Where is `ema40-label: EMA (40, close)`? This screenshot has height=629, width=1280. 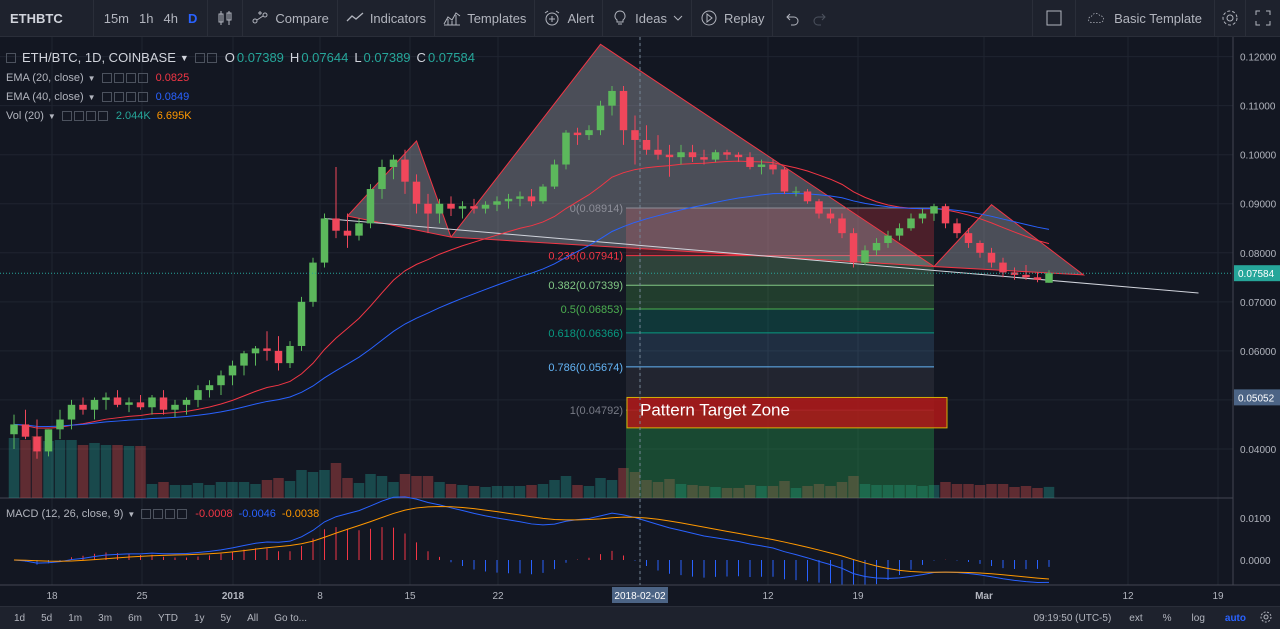 ema40-label: EMA (40, close) is located at coordinates (45, 97).